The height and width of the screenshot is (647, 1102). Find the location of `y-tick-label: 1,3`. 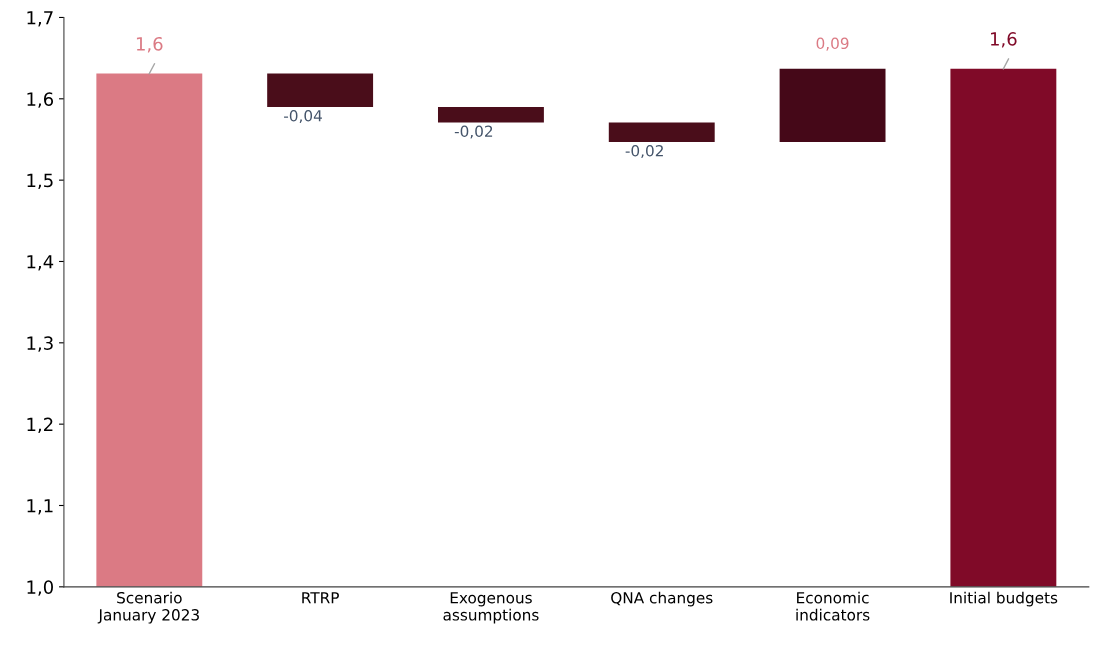

y-tick-label: 1,3 is located at coordinates (40, 344).